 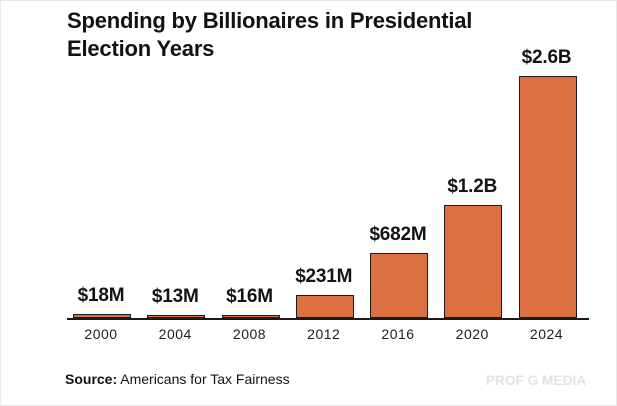 What do you see at coordinates (270, 20) in the screenshot?
I see `chart-title-line1: Spending by Billionaires in Presidential` at bounding box center [270, 20].